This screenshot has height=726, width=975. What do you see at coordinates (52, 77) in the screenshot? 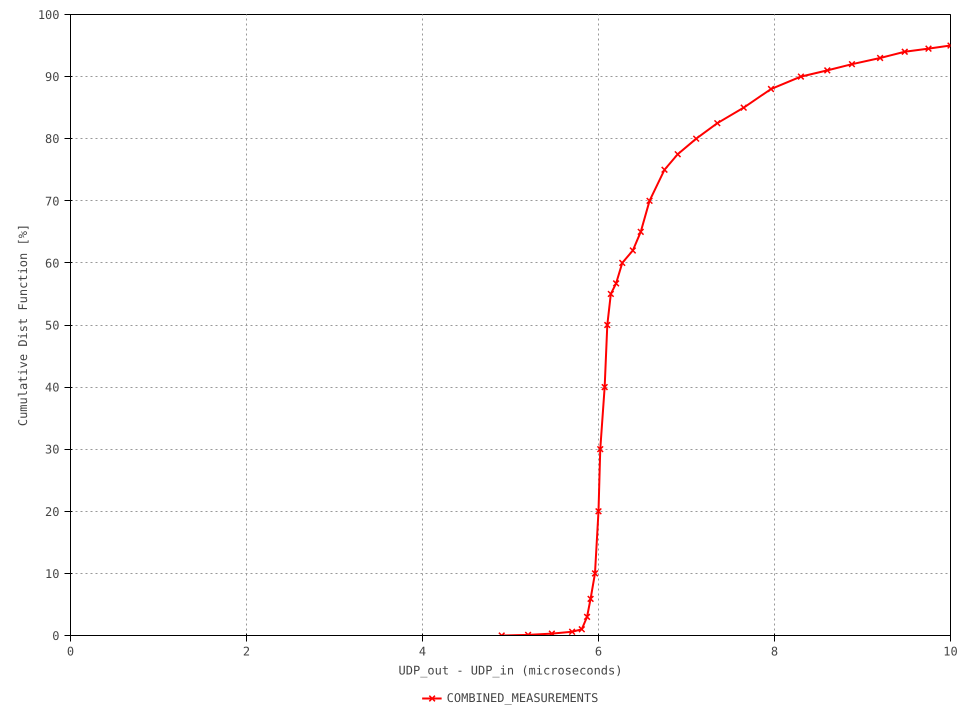
I see `y-tick-label: 90` at bounding box center [52, 77].